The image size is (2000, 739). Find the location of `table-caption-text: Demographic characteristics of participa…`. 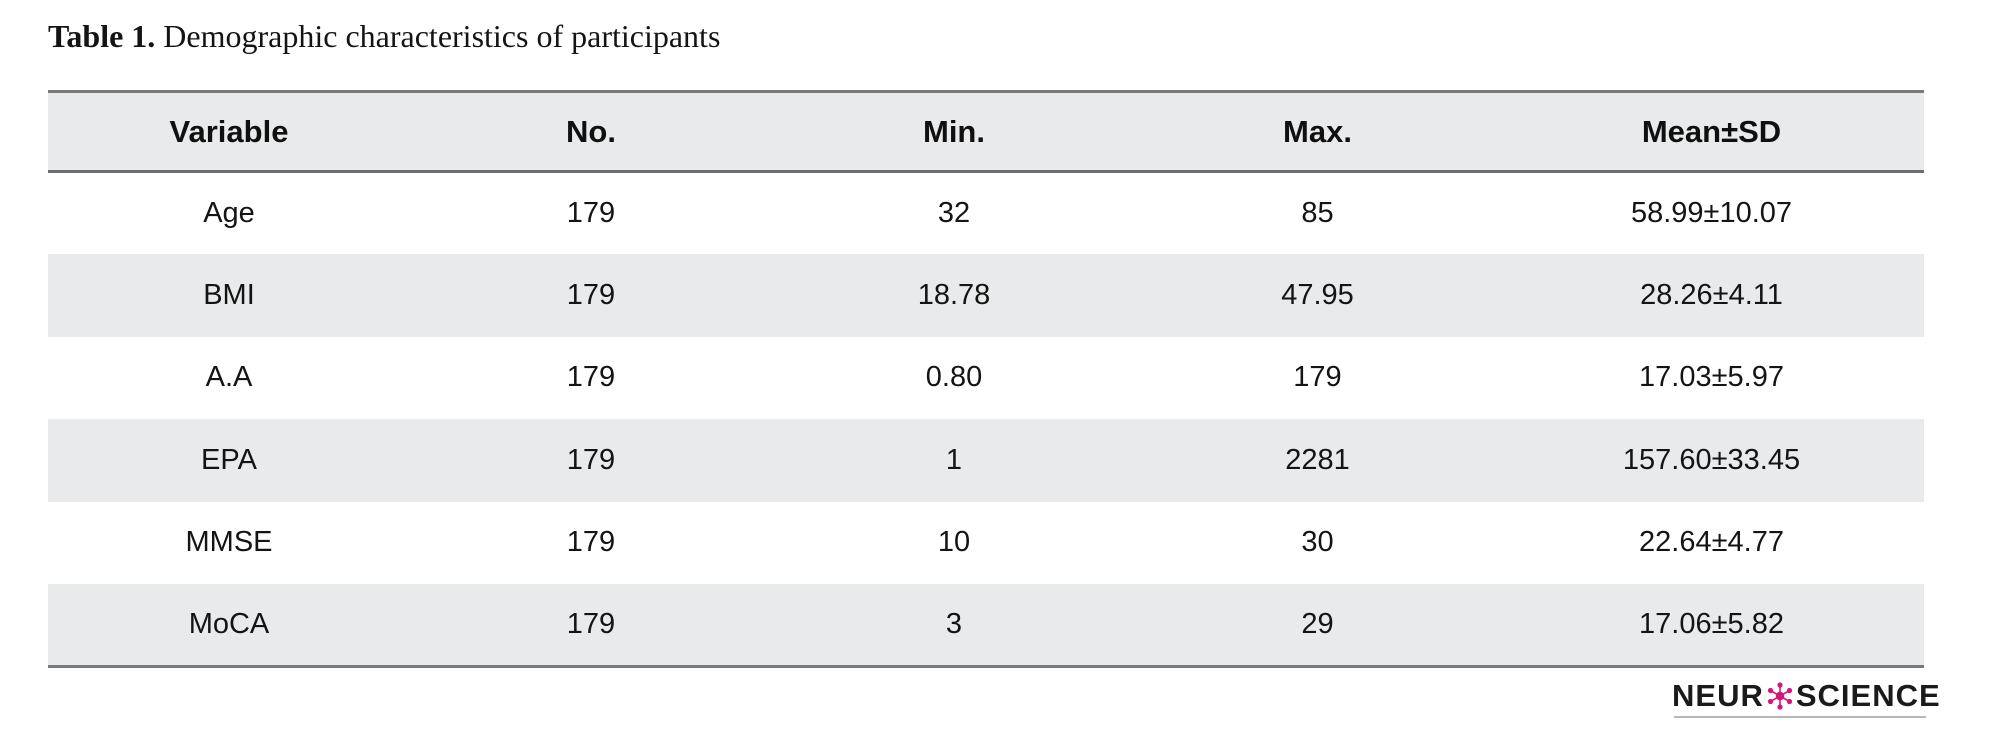

table-caption-text: Demographic characteristics of participa… is located at coordinates (442, 36).